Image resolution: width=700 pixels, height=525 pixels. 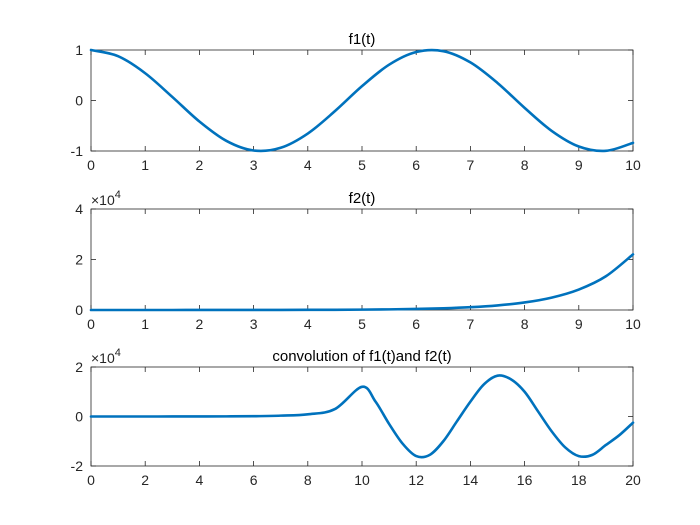 What do you see at coordinates (525, 480) in the screenshot?
I see `x-tick-label: 16` at bounding box center [525, 480].